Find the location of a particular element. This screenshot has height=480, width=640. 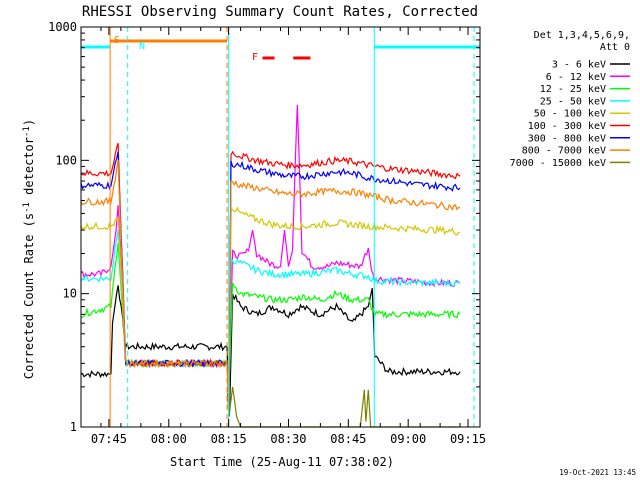

svg-text:Corrected Count Rate (s-1 dete: Corrected Count Rate (s-1 detector-1) is located at coordinates (29, 249).